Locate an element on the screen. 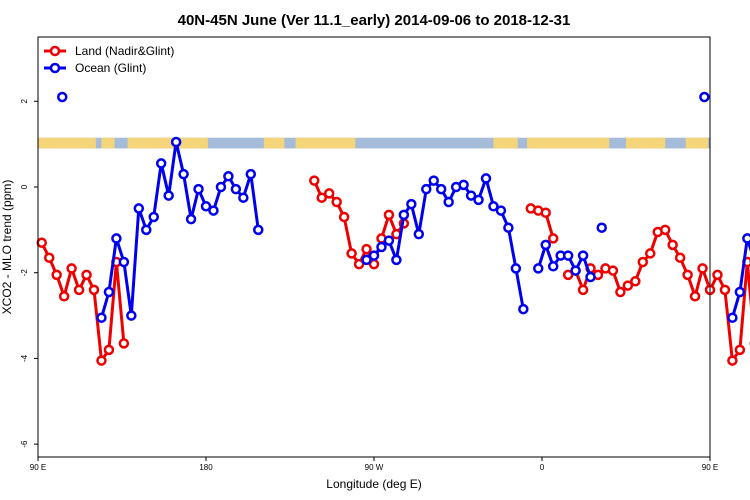 This screenshot has height=500, width=750. band-ocean is located at coordinates (374, 143).